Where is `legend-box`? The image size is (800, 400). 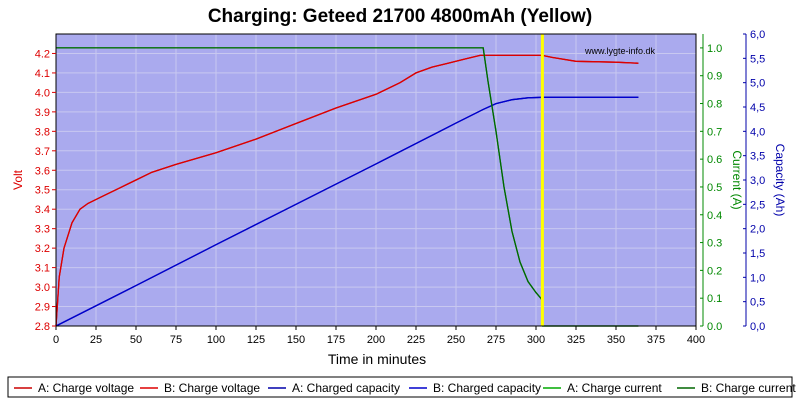 legend-box is located at coordinates (400, 387).